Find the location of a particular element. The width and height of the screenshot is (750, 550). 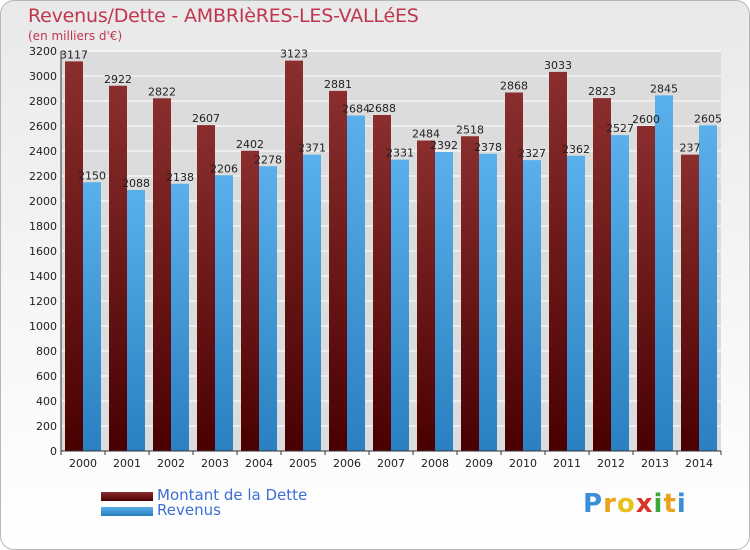

value-label-revenus: 2392 is located at coordinates (444, 145).